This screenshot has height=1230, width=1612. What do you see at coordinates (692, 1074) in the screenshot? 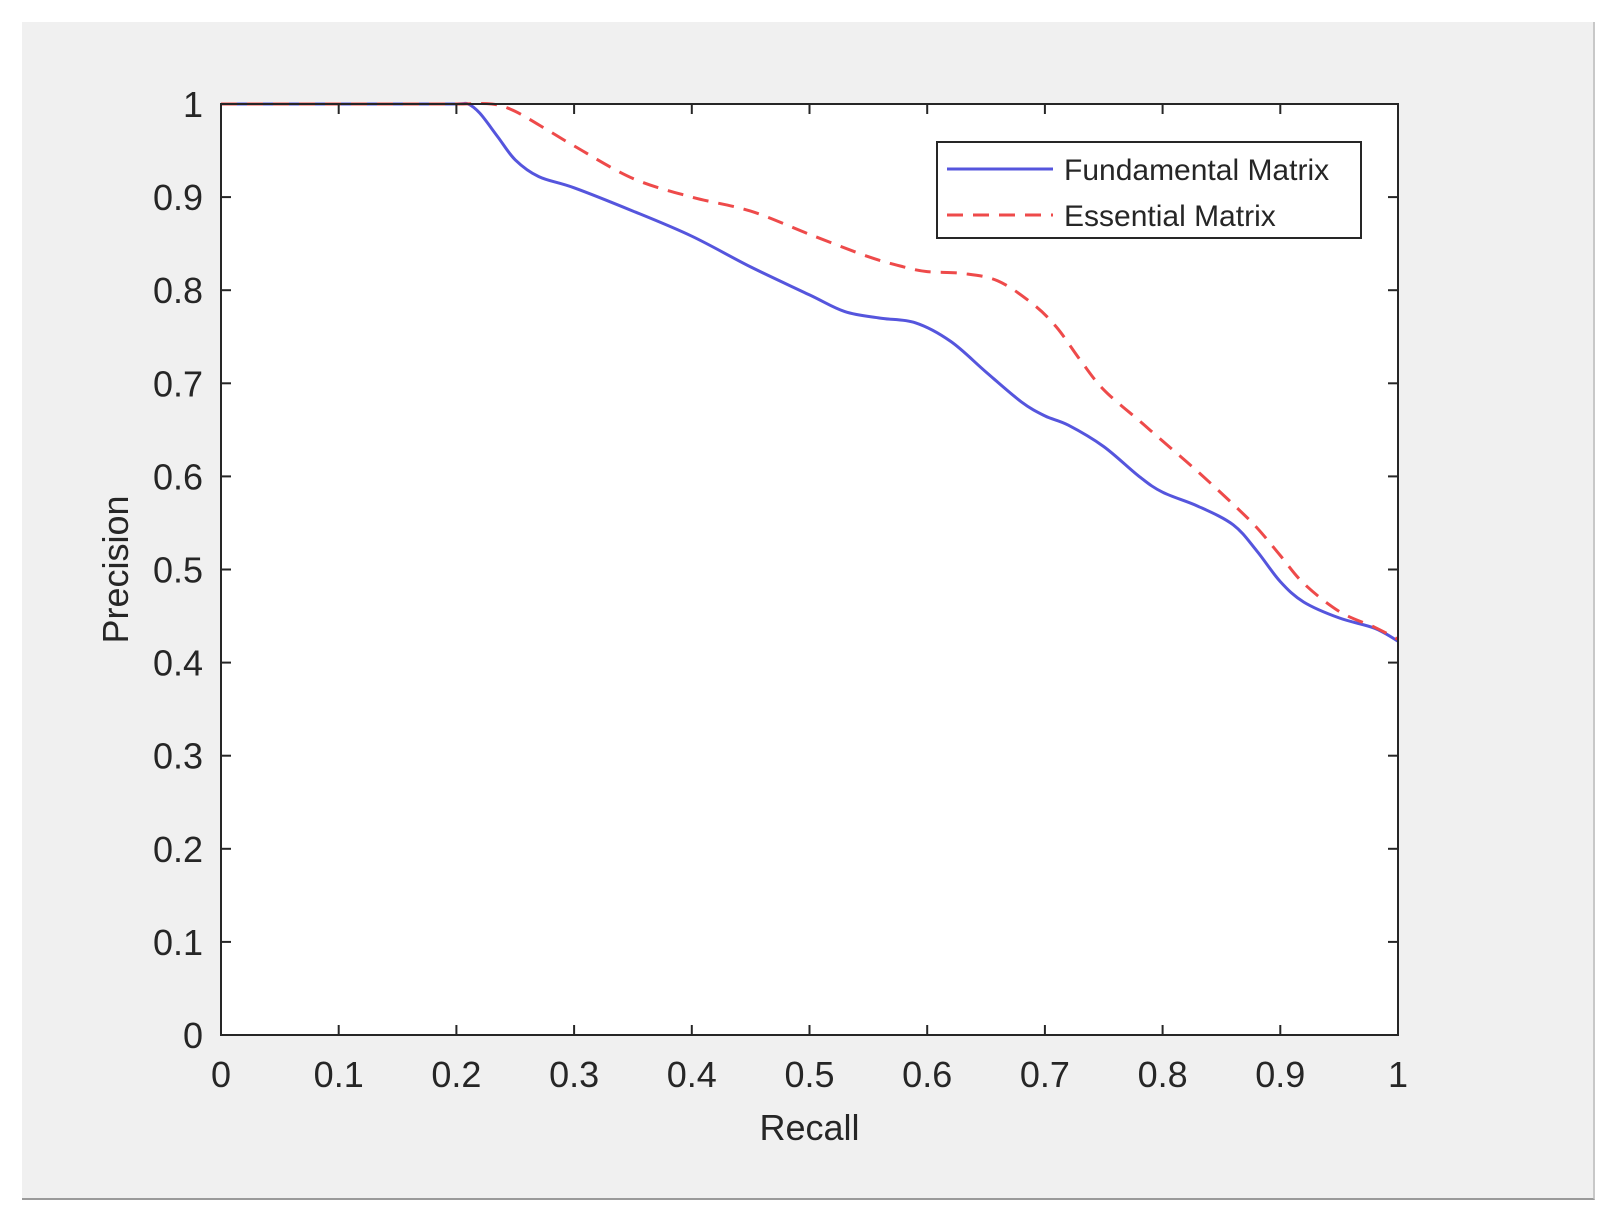
I see `x-tick-label: 0.4` at bounding box center [692, 1074].